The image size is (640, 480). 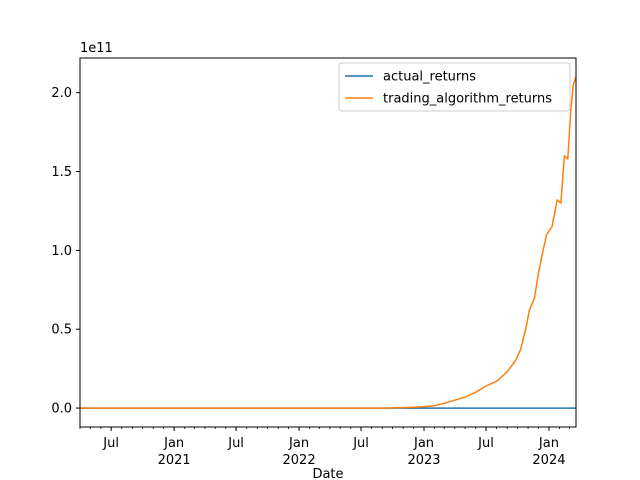 I want to click on y-offset-label: 1e11, so click(x=96, y=48).